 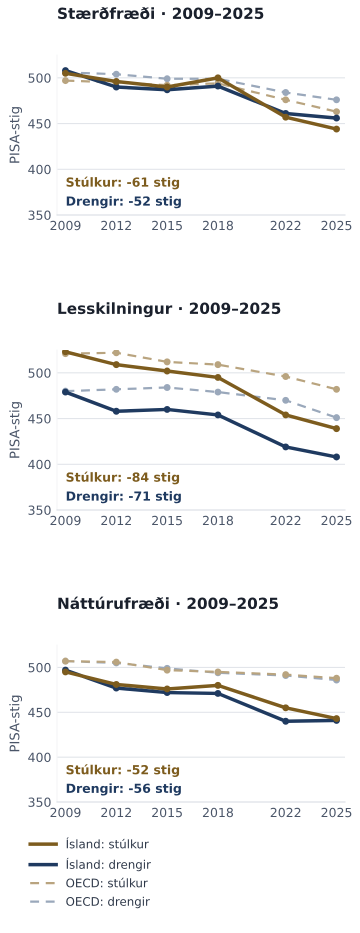 I want to click on annotation: Stúlkur: -61 stig, so click(x=123, y=183).